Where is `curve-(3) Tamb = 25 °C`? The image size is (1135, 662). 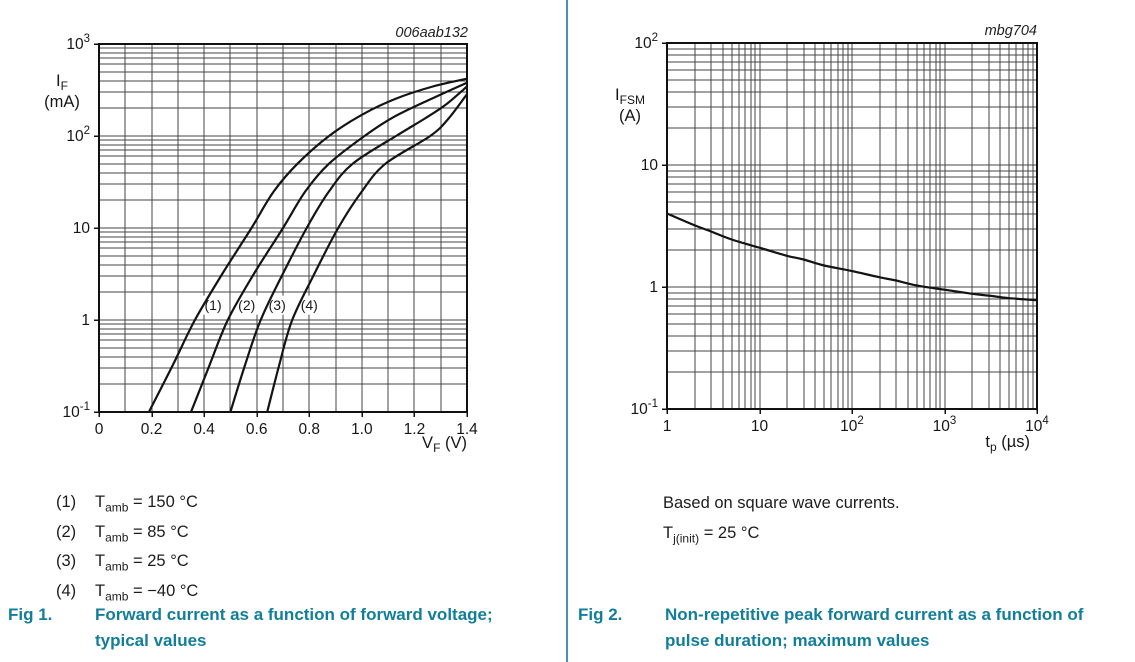 curve-(3) Tamb = 25 °C is located at coordinates (348, 249).